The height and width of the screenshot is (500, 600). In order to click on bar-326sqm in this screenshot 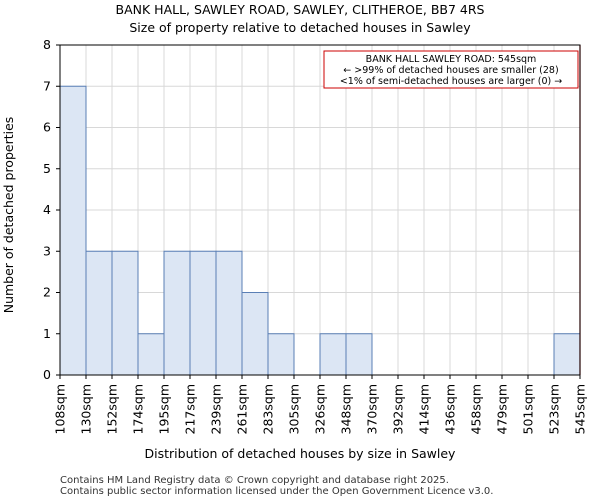, I will do `click(333, 354)`.